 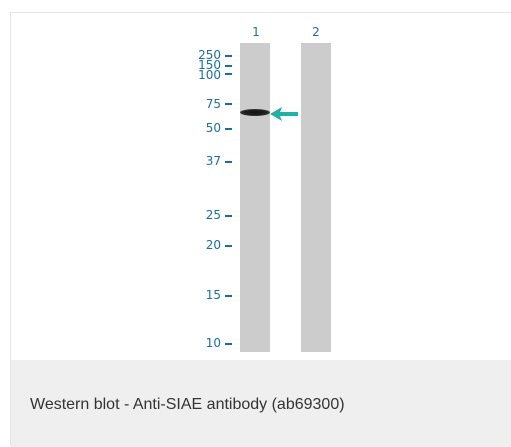 What do you see at coordinates (213, 215) in the screenshot?
I see `marker-label-25: 25` at bounding box center [213, 215].